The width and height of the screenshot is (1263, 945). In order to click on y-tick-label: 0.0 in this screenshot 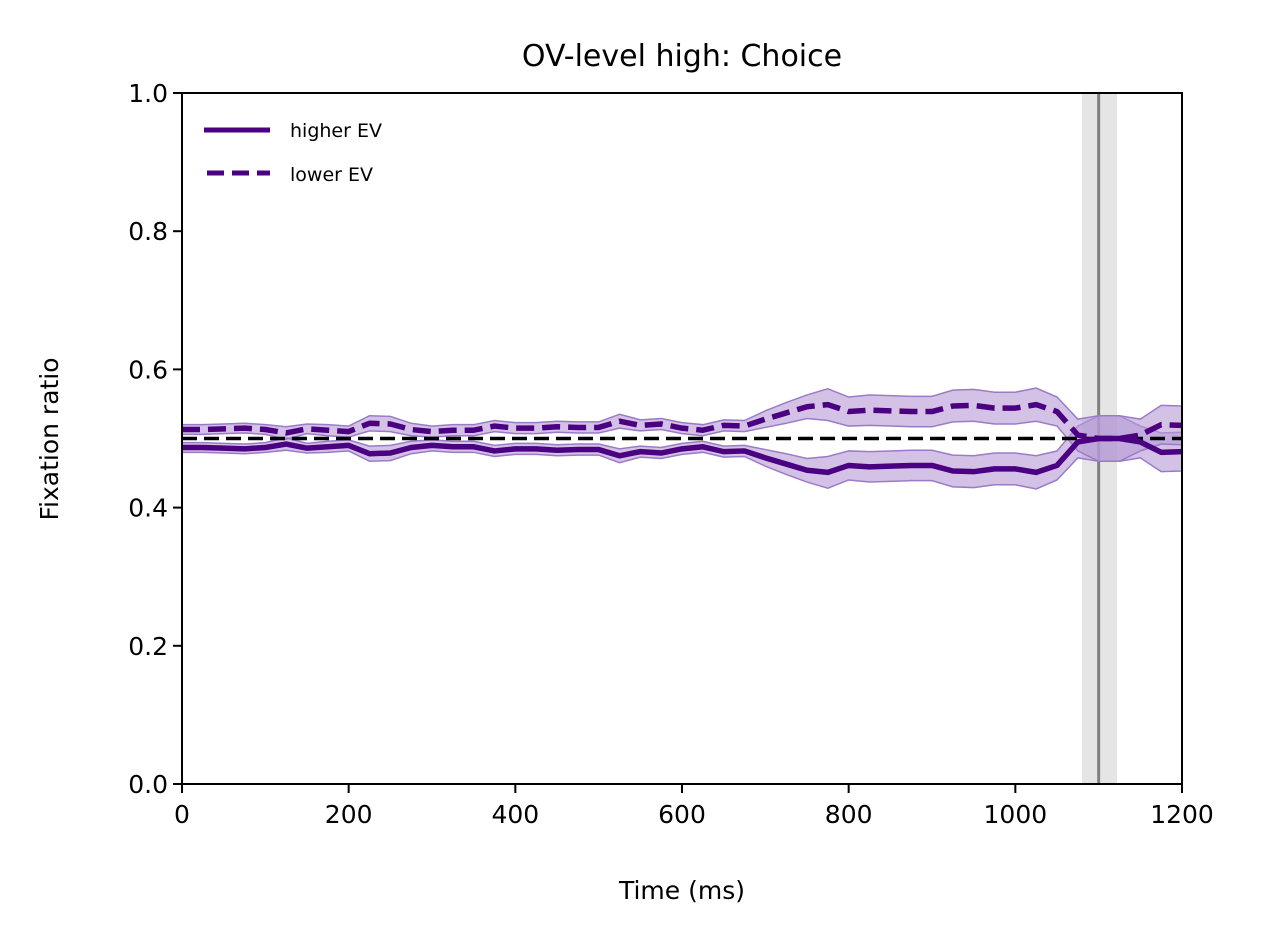, I will do `click(148, 784)`.